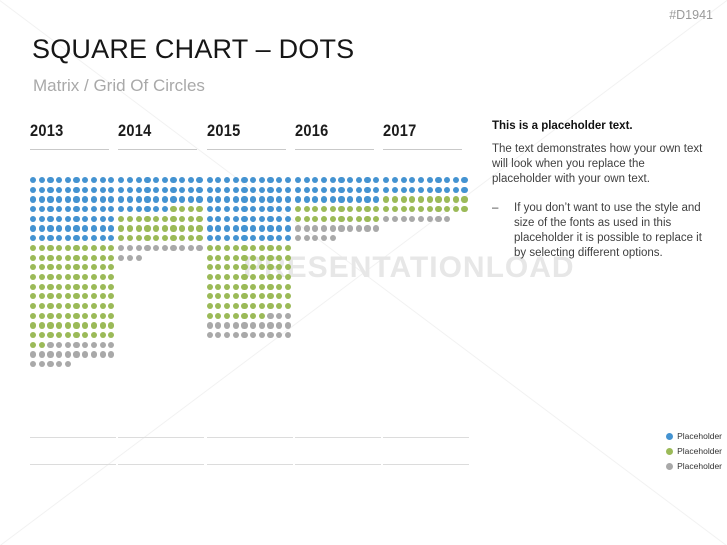  Describe the element at coordinates (670, 466) in the screenshot. I see `legend-dot-gray-icon` at that location.